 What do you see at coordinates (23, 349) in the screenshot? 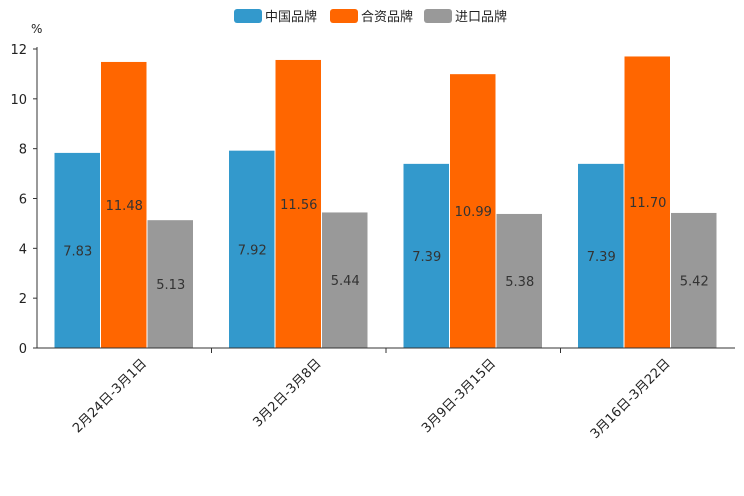
I see `y-tick-label: 0` at bounding box center [23, 349].